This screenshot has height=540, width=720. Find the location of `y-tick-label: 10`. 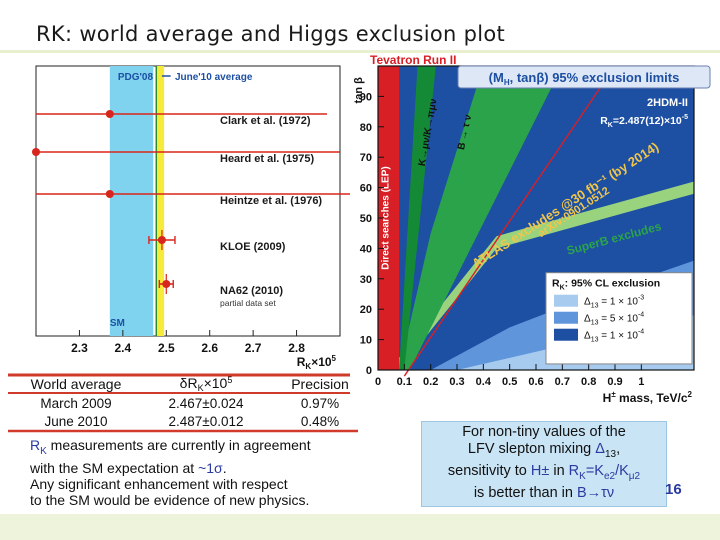

y-tick-label: 10 is located at coordinates (366, 341).